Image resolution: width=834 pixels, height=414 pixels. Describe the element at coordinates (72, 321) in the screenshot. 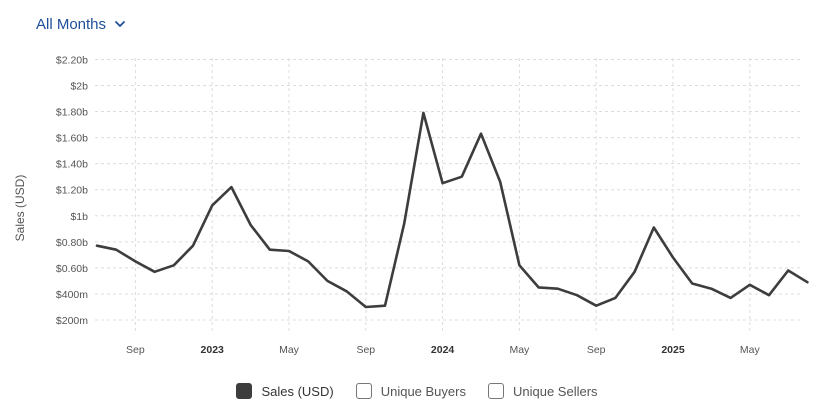

I see `y-tick-label: $200m` at that location.